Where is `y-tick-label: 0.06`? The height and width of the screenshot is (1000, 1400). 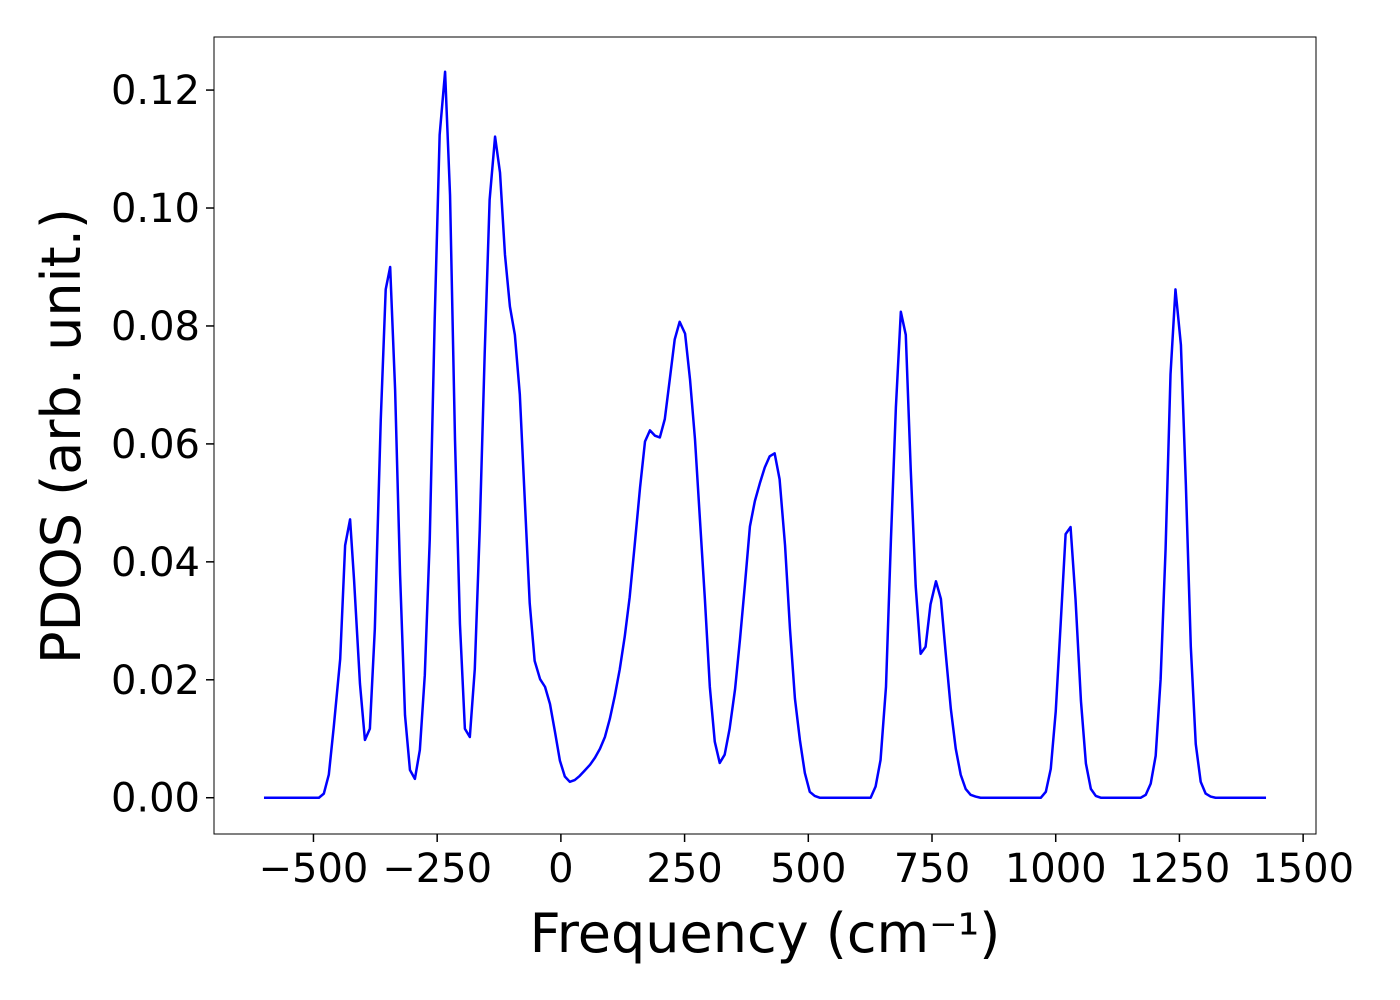 y-tick-label: 0.06 is located at coordinates (155, 445).